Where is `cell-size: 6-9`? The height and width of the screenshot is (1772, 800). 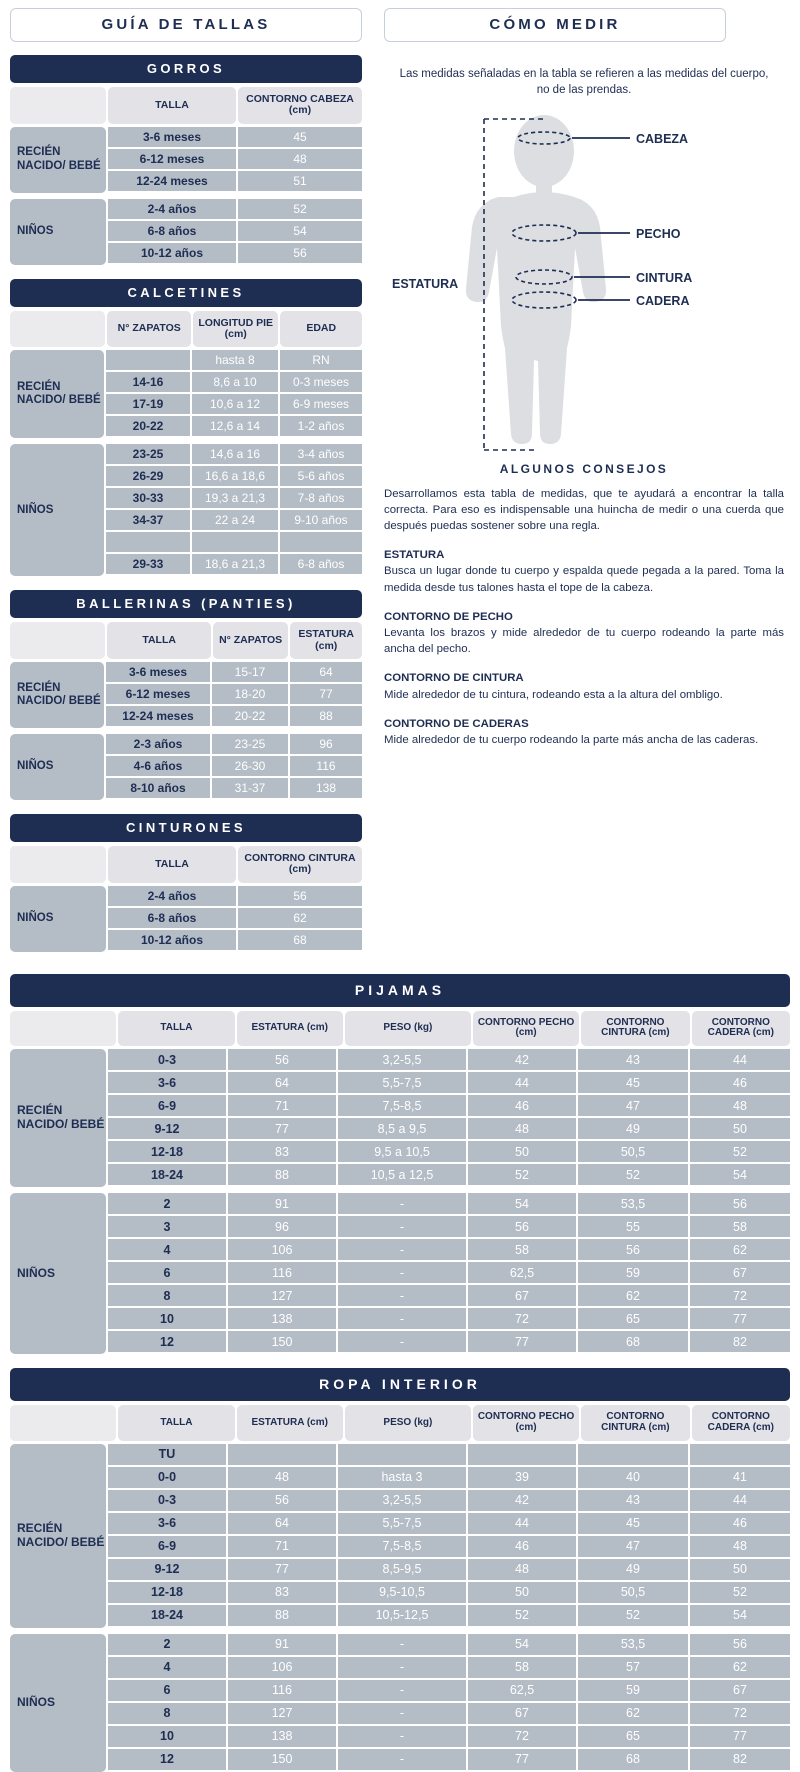
cell-size: 6-9 is located at coordinates (167, 1106).